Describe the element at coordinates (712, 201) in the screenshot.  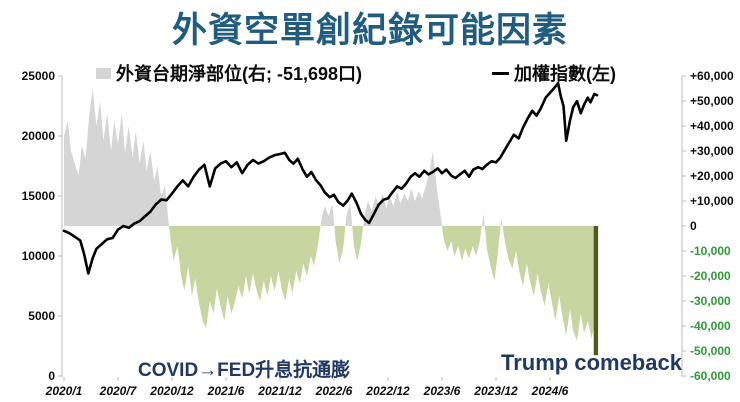
I see `right-axis-label: +10,000` at that location.